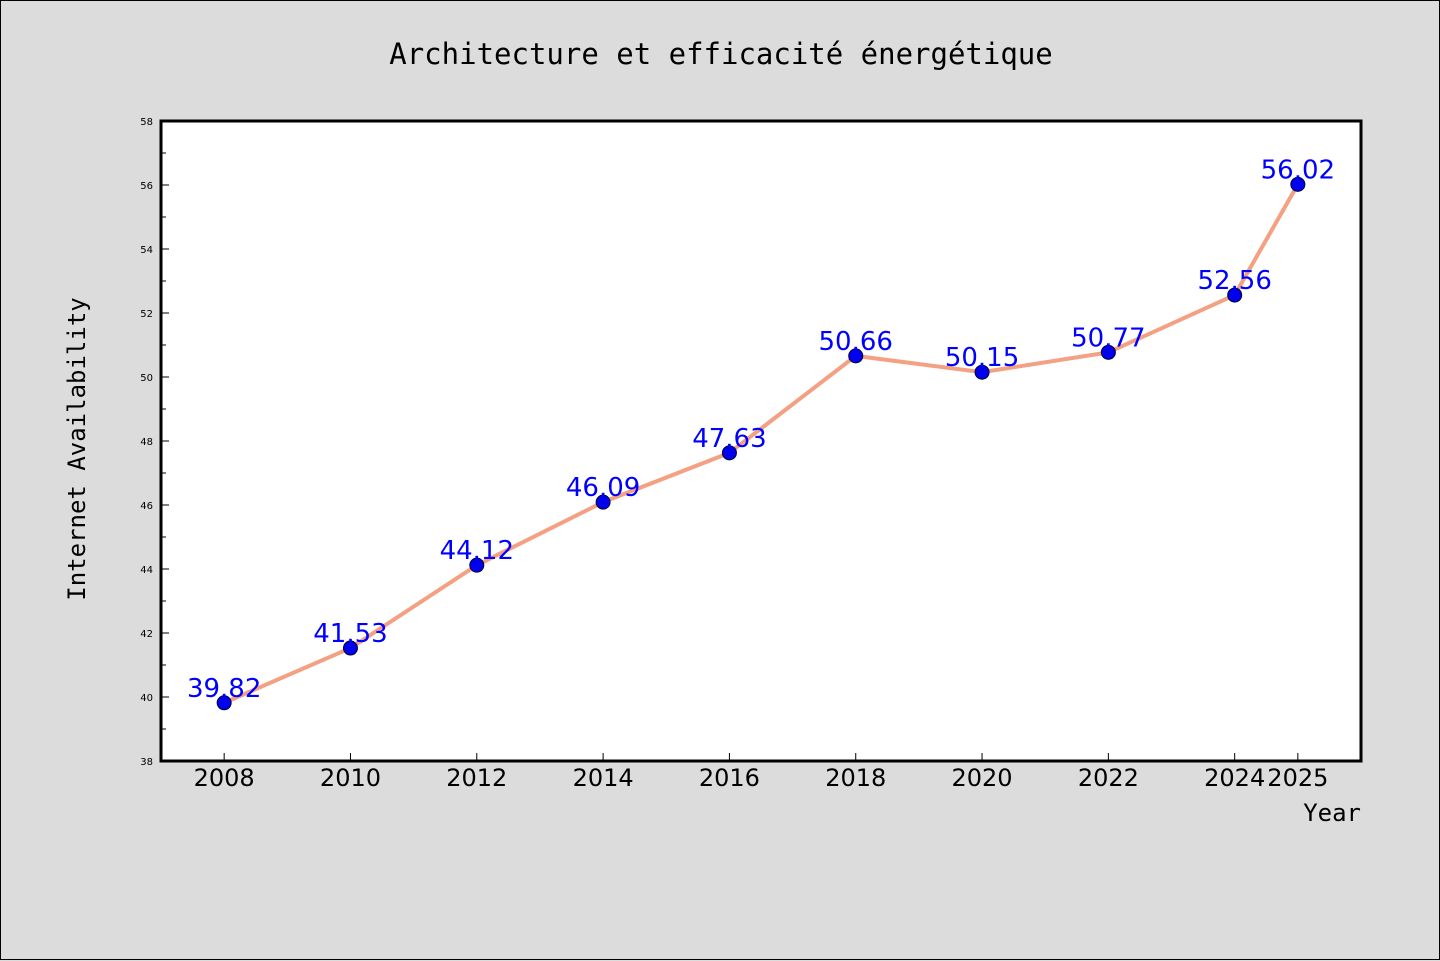 Image resolution: width=1440 pixels, height=961 pixels. What do you see at coordinates (476, 778) in the screenshot?
I see `x-tick-label: 2012` at bounding box center [476, 778].